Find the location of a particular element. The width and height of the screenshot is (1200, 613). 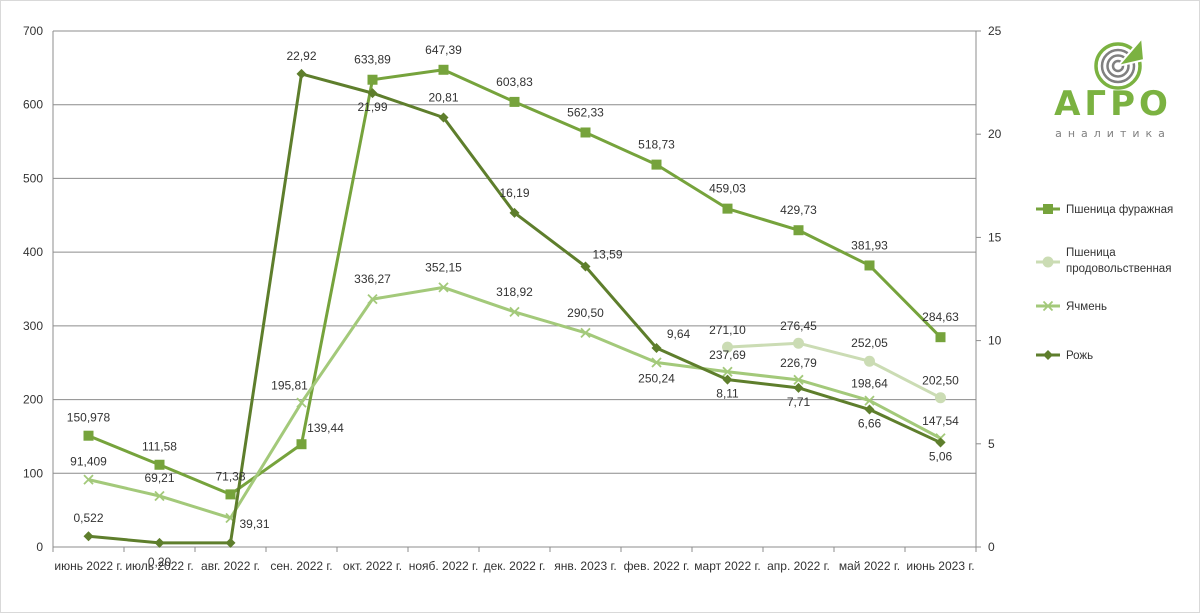

legend-label: Рожь is located at coordinates (1079, 356).